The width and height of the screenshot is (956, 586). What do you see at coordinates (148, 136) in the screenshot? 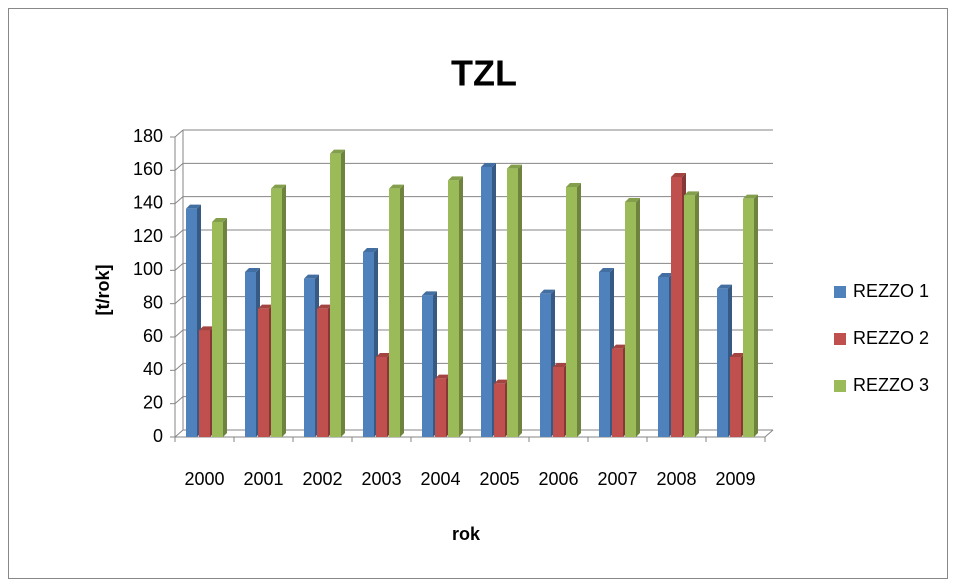
I see `y-tick-label: 180` at bounding box center [148, 136].